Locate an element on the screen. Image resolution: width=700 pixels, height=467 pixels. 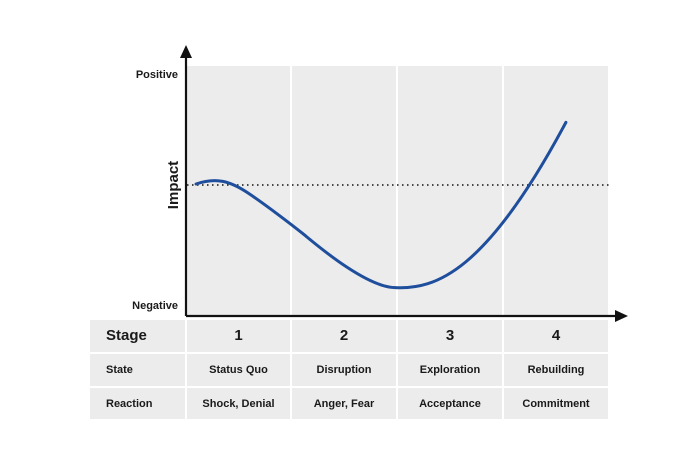
y-bottom-label: Negative is located at coordinates (155, 306).